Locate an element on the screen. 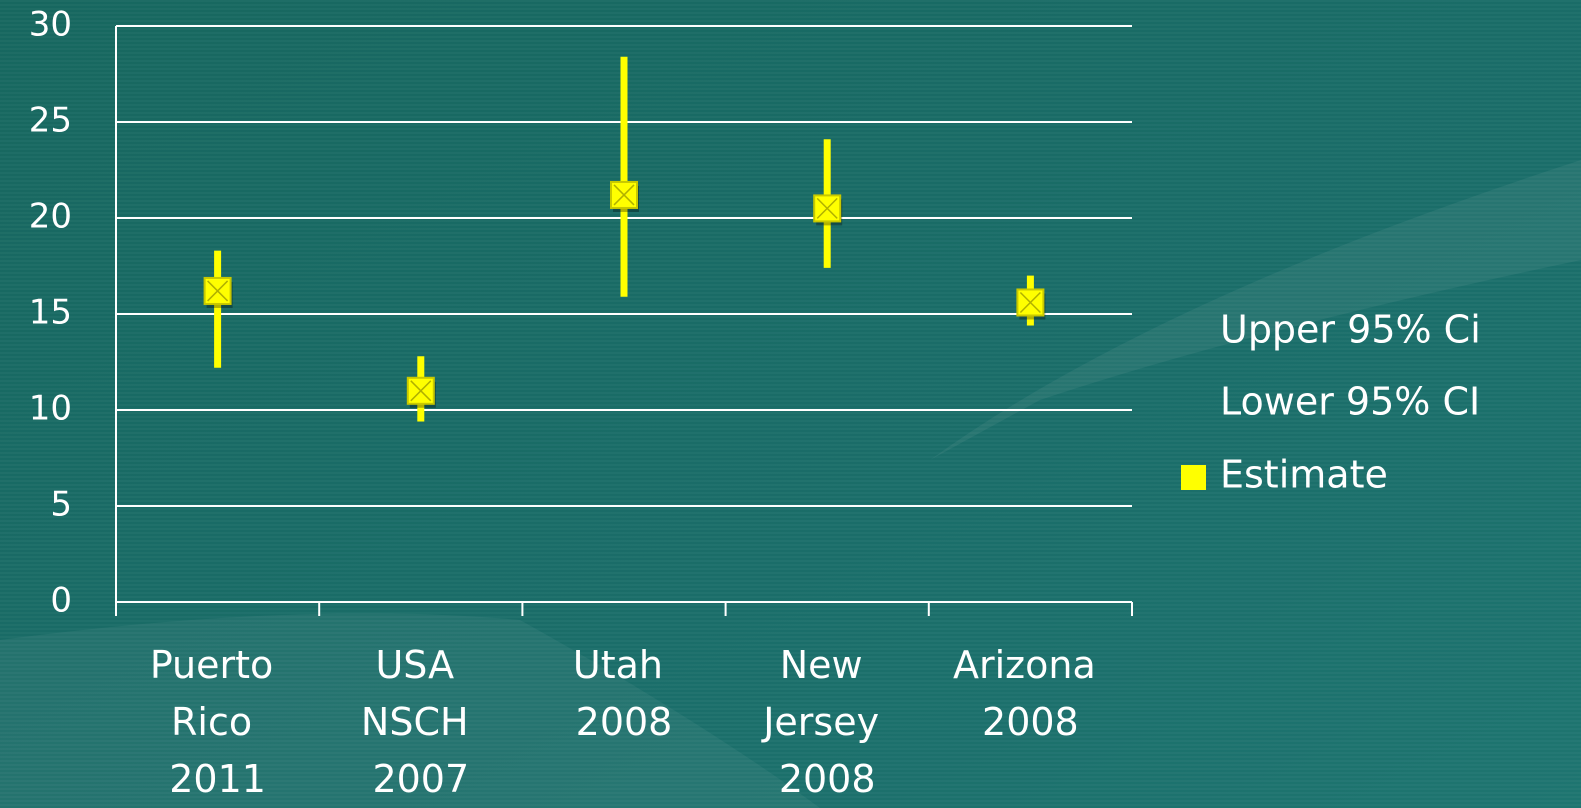  legend-swatch is located at coordinates (1193, 477).